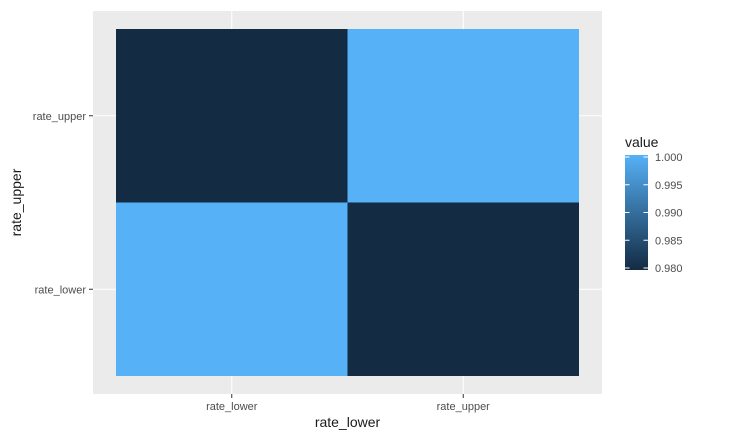 The width and height of the screenshot is (738, 445). Describe the element at coordinates (669, 269) in the screenshot. I see `legend-tick-label: 0.980` at that location.